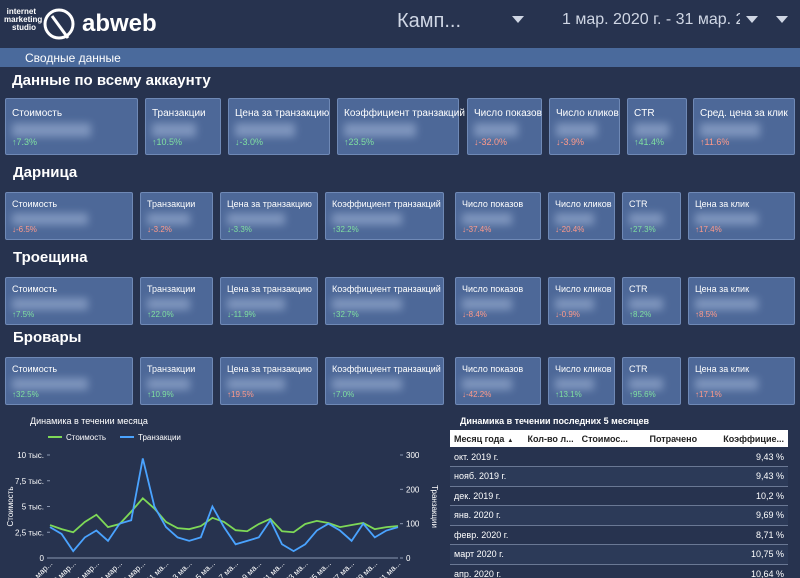 This screenshot has width=800, height=578. Describe the element at coordinates (706, 314) in the screenshot. I see `kpi-delta: 8.5%` at that location.